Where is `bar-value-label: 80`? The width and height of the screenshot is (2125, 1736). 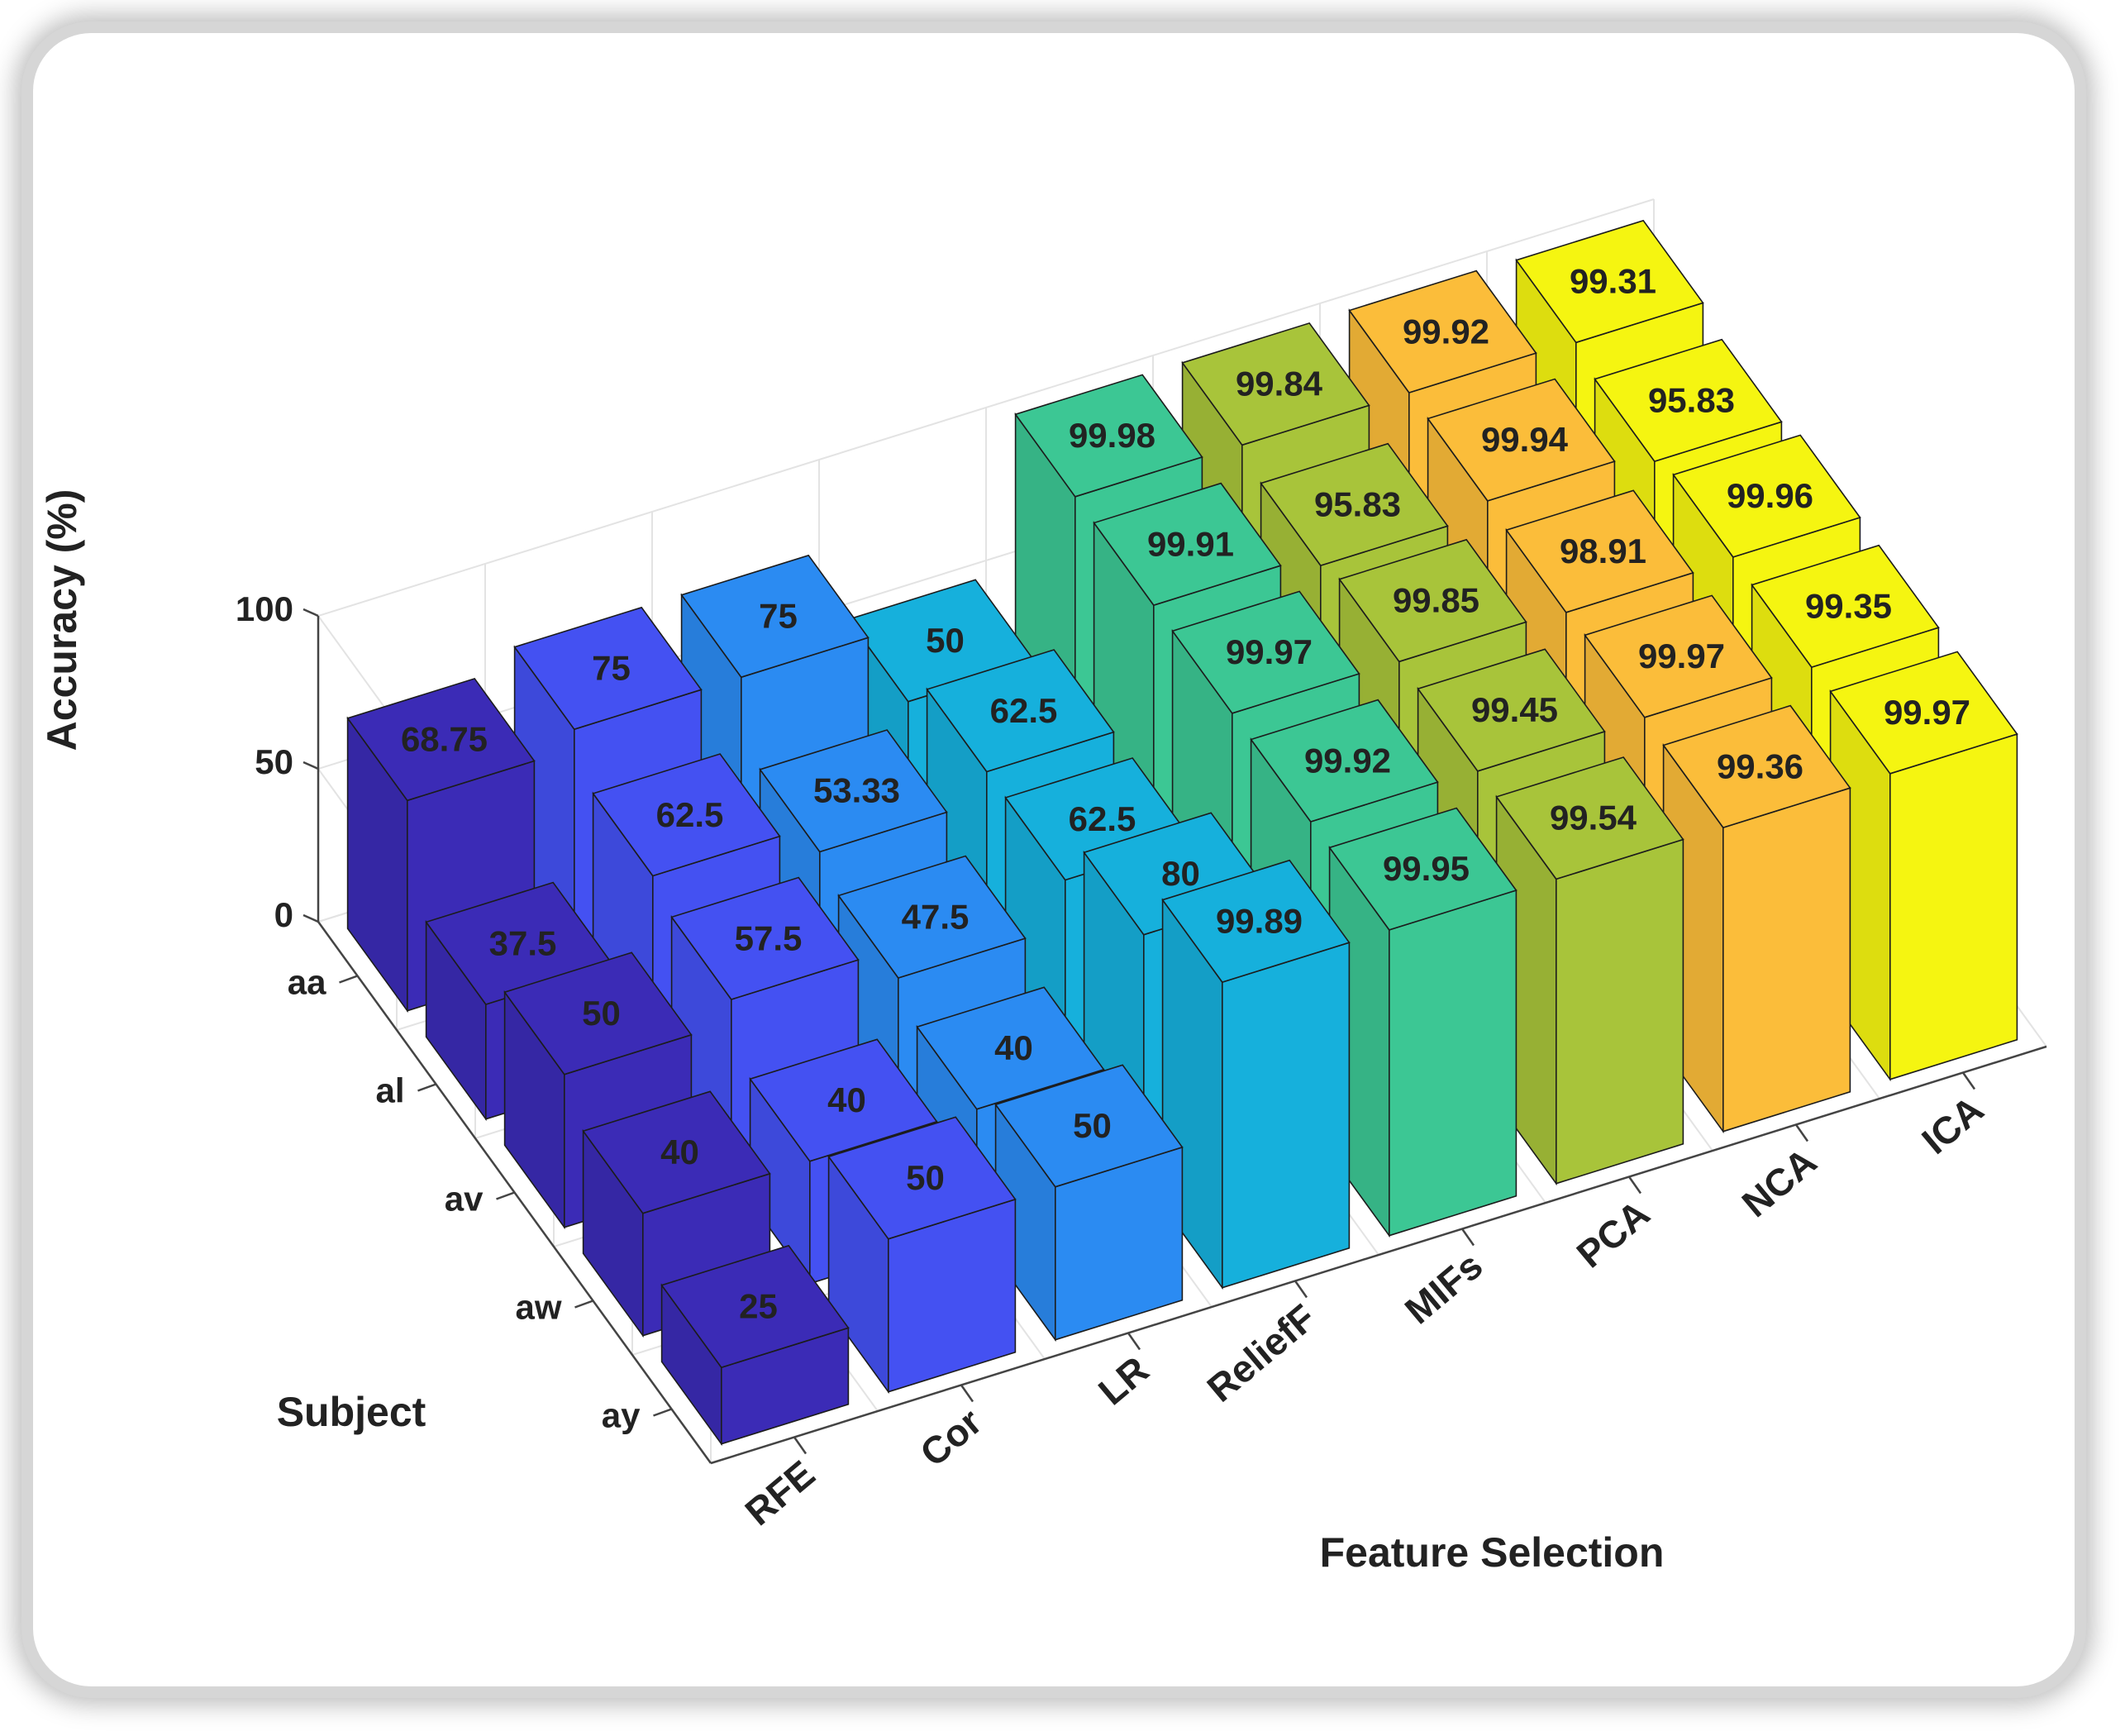 bar-value-label: 80 is located at coordinates (1180, 874).